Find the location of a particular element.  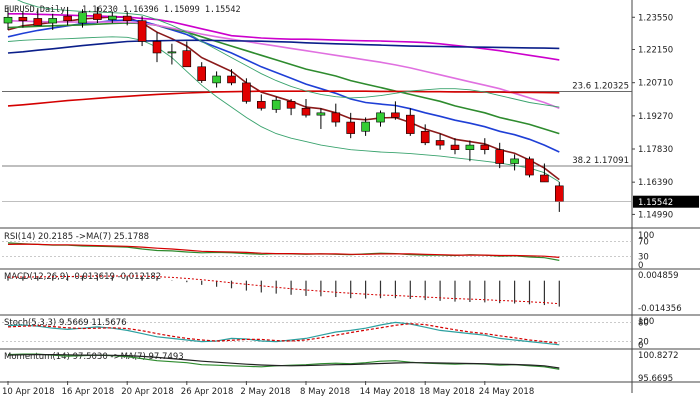

time-tick-label: 14 May 2018 is located at coordinates (387, 392).